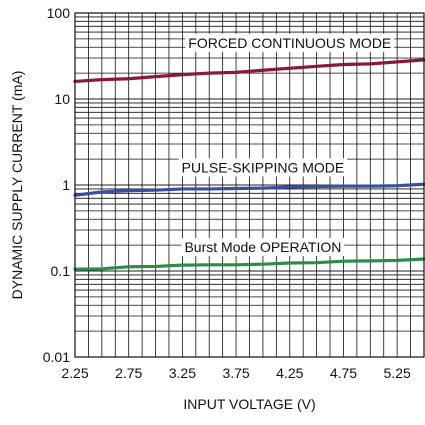  Describe the element at coordinates (74, 373) in the screenshot. I see `x-tick-label: 2.25` at that location.